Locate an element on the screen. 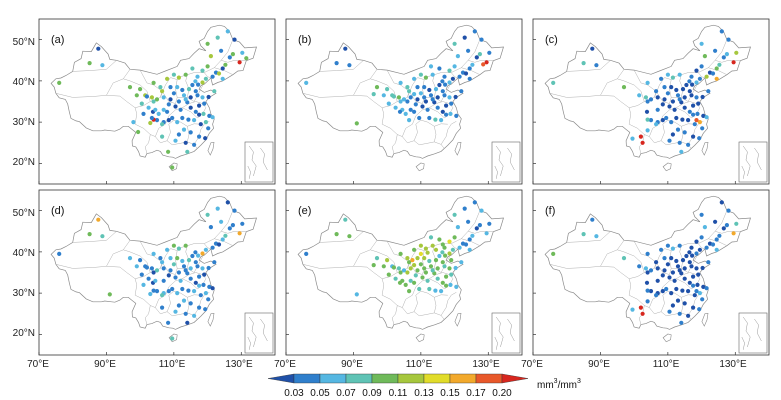  south-china-sea-inset is located at coordinates (753, 333).